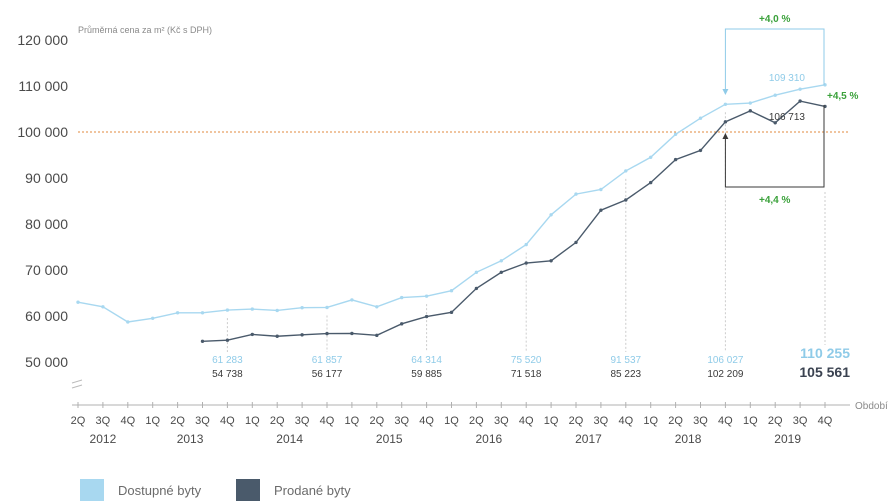 Image resolution: width=893 pixels, height=503 pixels. Describe the element at coordinates (787, 78) in the screenshot. I see `label-dostupne-near-end: 109 310` at that location.